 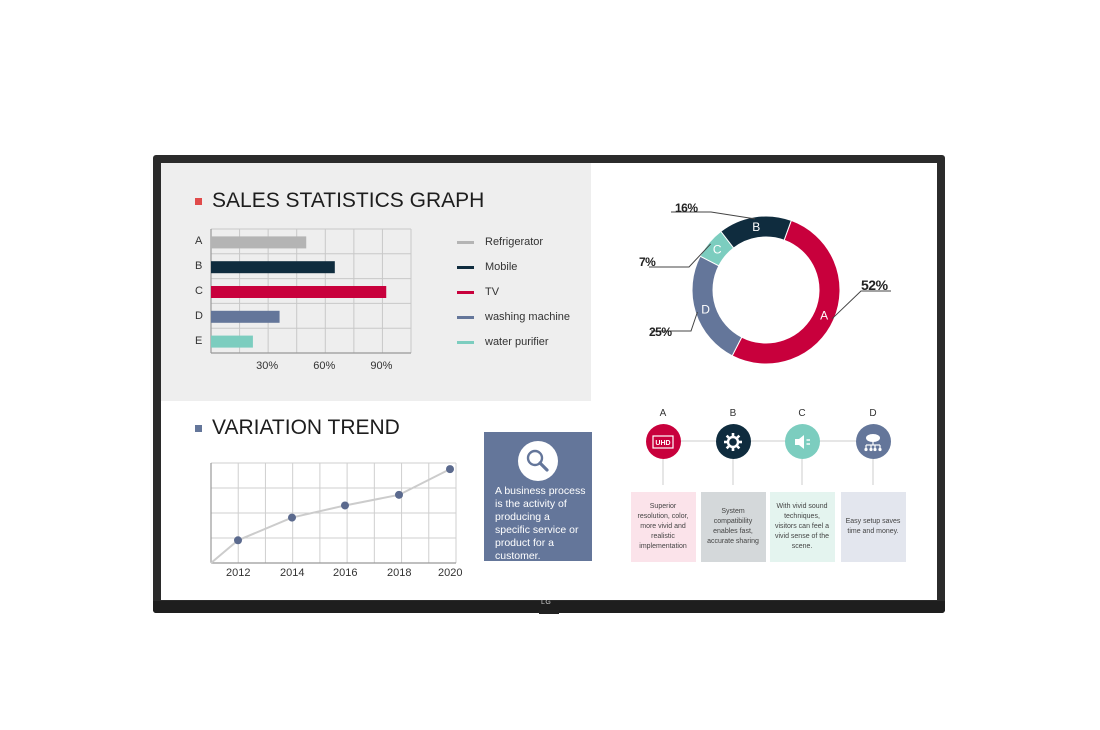 What do you see at coordinates (199, 241) in the screenshot?
I see `category-label: A` at bounding box center [199, 241].